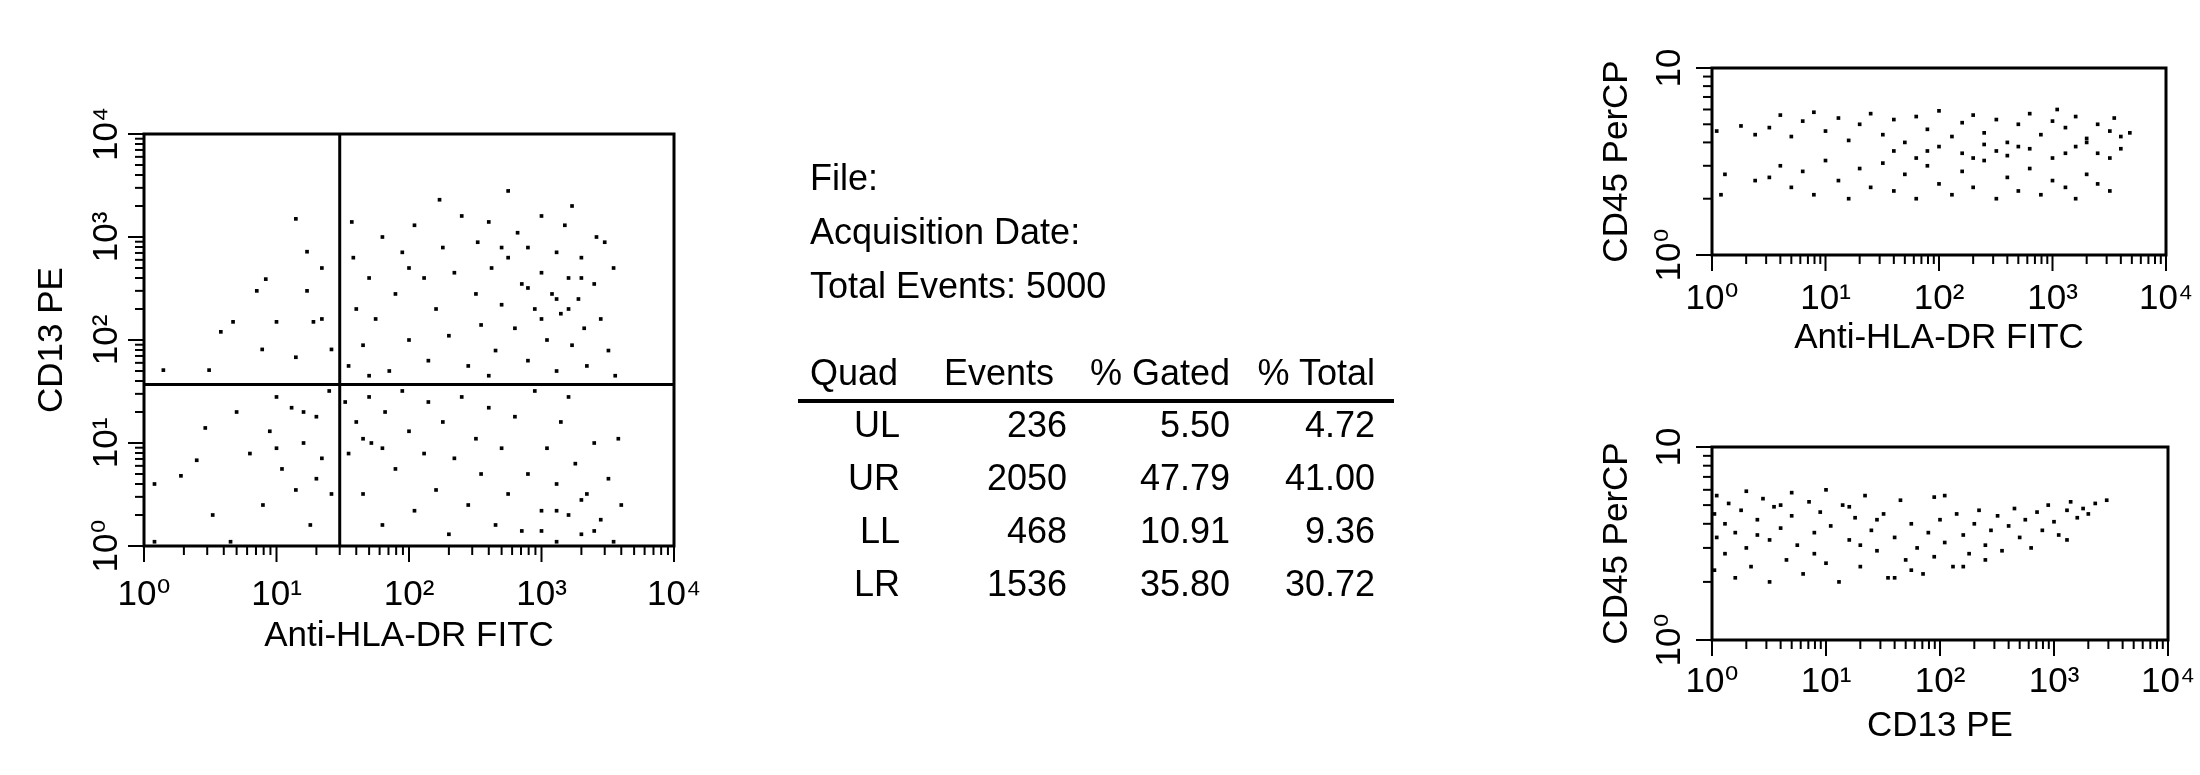 The height and width of the screenshot is (775, 2200). Describe the element at coordinates (1159, 372) in the screenshot. I see `text: % Gated` at that location.